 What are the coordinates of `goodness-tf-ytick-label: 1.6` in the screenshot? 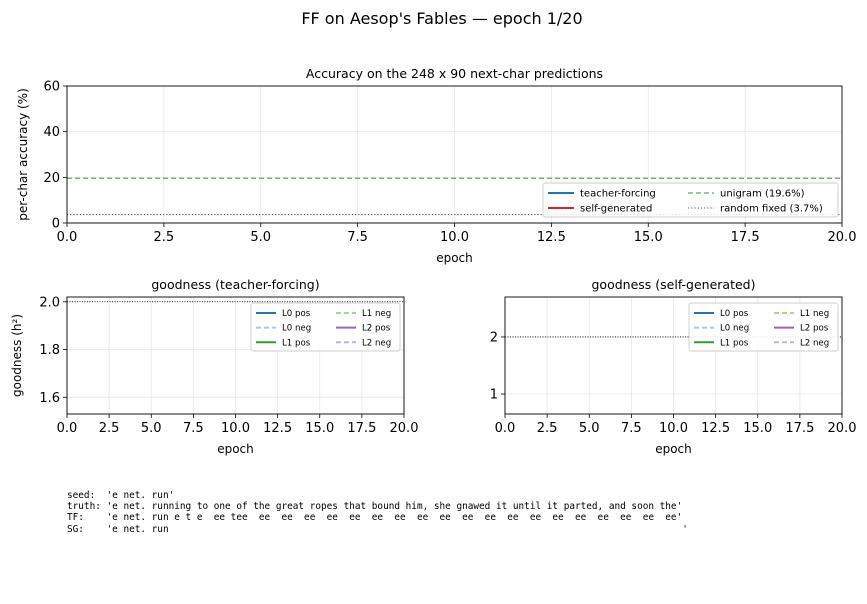 It's located at (49, 398).